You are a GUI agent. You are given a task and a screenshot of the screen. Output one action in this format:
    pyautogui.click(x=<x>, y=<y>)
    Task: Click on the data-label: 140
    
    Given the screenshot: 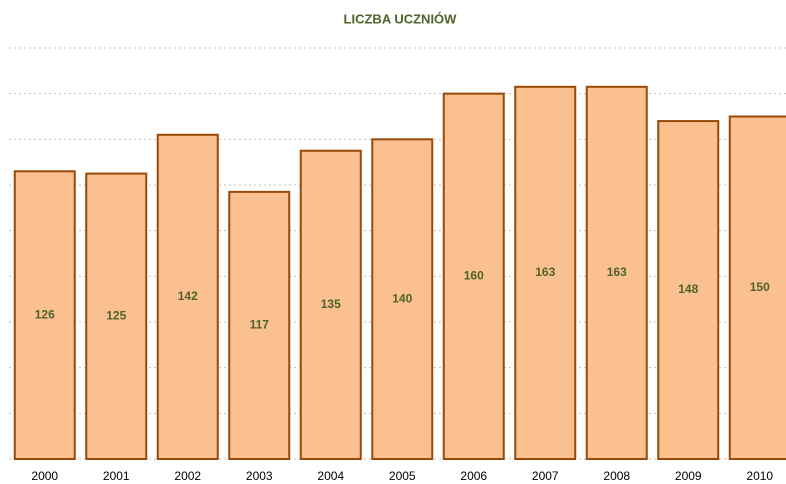 What is the action you would take?
    pyautogui.click(x=402, y=298)
    